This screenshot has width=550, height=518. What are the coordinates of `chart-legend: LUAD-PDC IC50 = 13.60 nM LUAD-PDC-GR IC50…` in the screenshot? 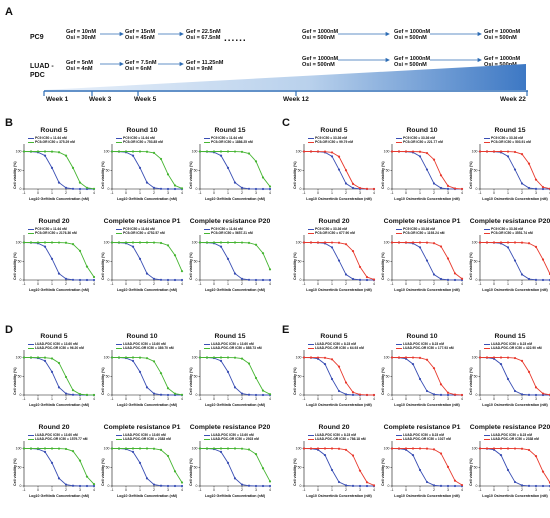 It's located at (233, 346).